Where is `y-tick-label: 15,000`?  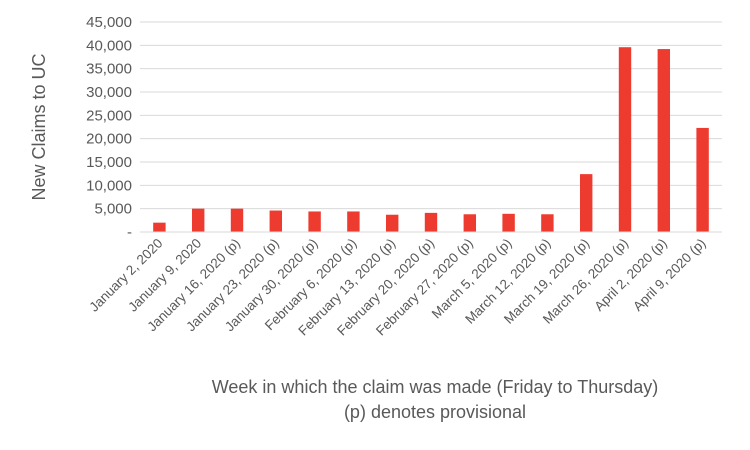 y-tick-label: 15,000 is located at coordinates (109, 162).